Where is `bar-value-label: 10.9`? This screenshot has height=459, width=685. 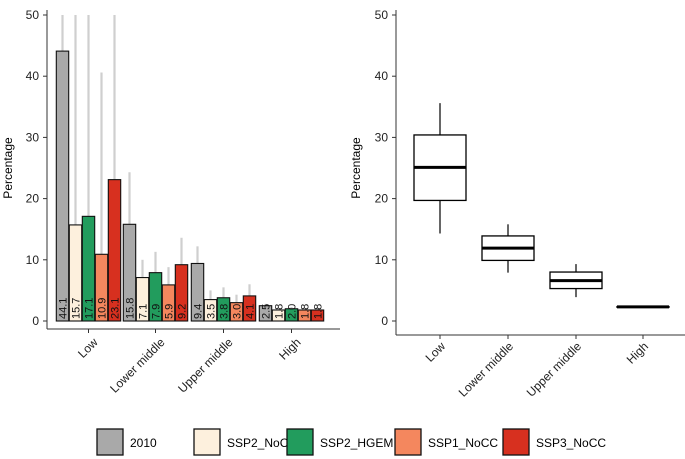 bar-value-label: 10.9 is located at coordinates (103, 308).